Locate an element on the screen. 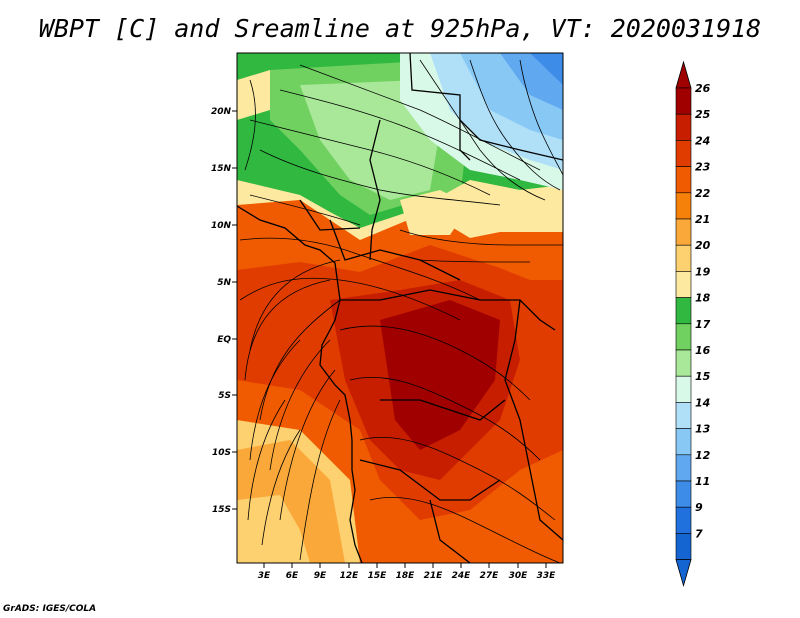  lat-label: EQ is located at coordinates (224, 340).